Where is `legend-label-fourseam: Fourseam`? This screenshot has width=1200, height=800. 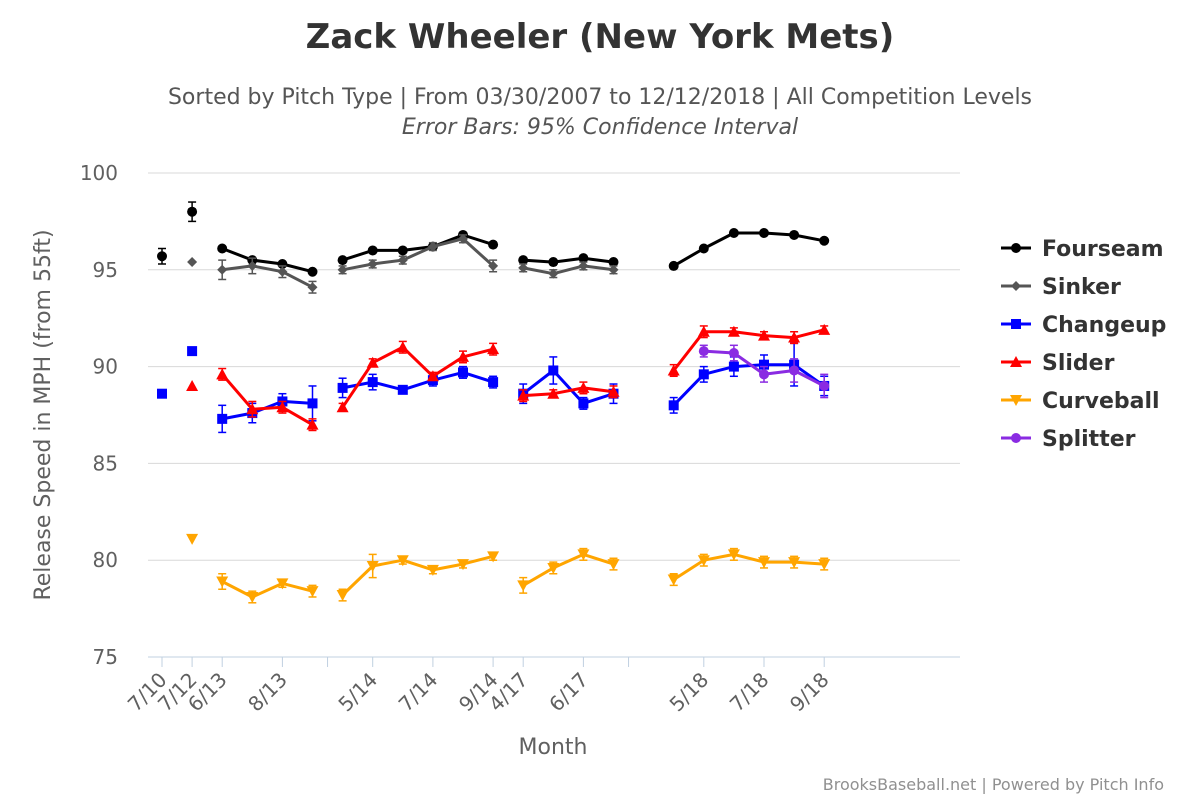 legend-label-fourseam: Fourseam is located at coordinates (1103, 249).